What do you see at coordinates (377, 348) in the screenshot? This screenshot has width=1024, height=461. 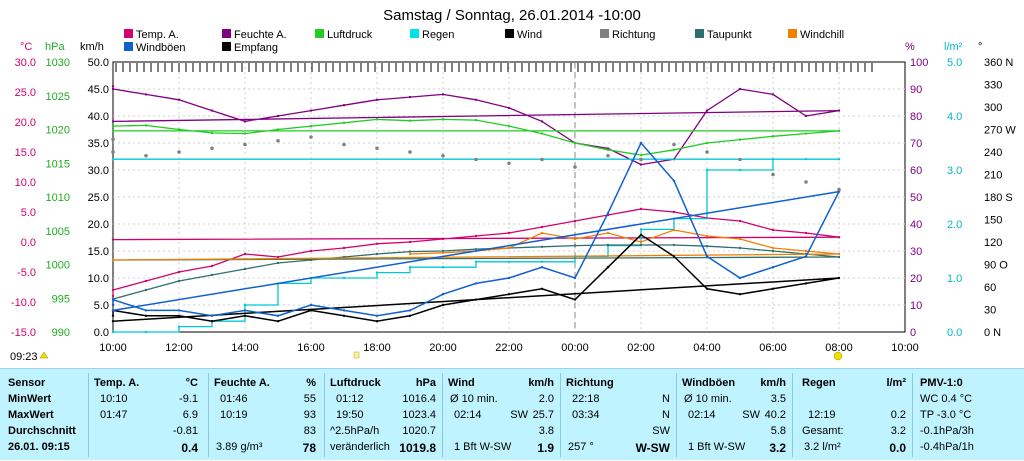 I see `x-tick-label: 18:00` at bounding box center [377, 348].